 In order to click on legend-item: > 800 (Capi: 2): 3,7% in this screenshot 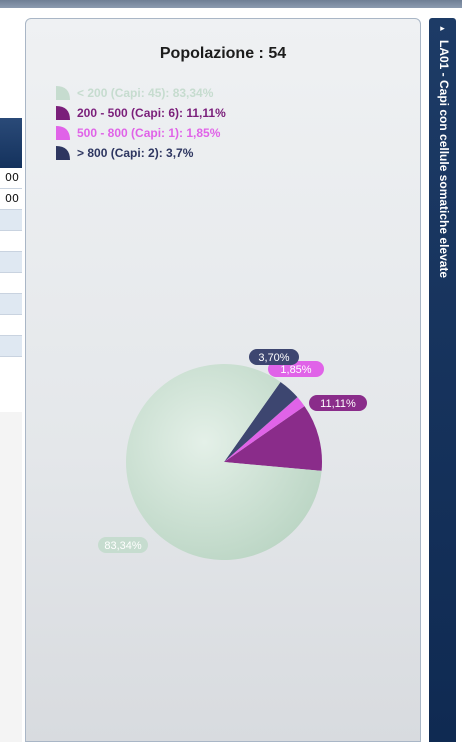, I will do `click(141, 153)`.